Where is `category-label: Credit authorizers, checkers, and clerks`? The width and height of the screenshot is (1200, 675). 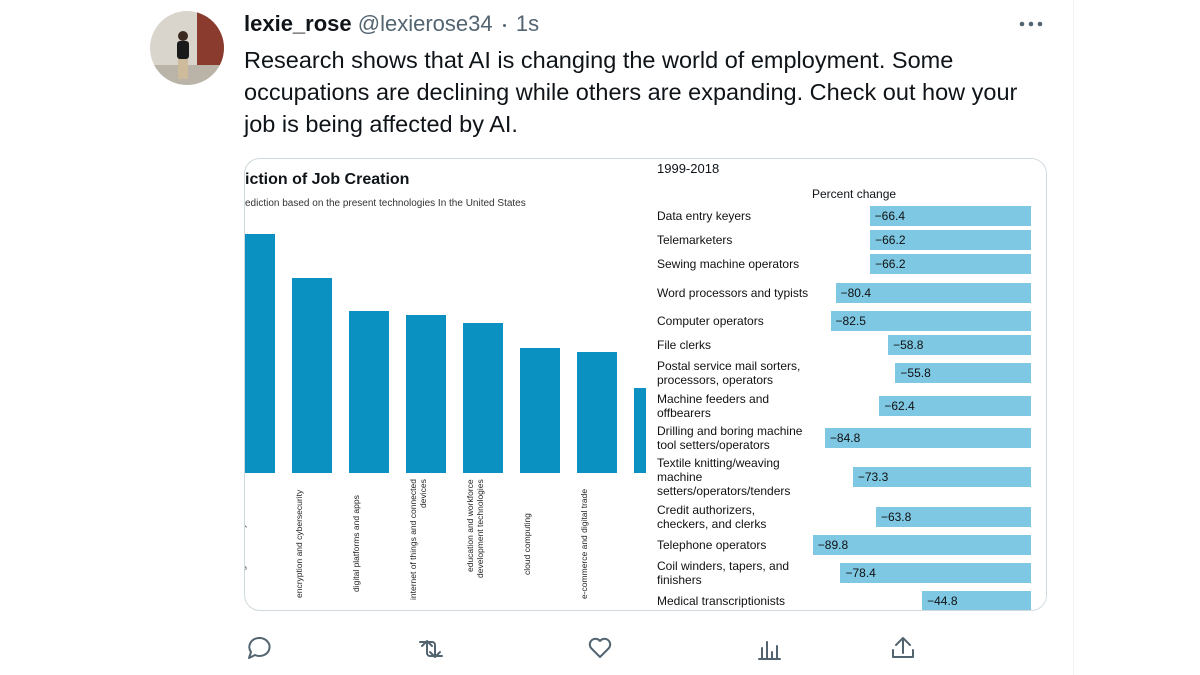 category-label: Credit authorizers, checkers, and clerks is located at coordinates (712, 517).